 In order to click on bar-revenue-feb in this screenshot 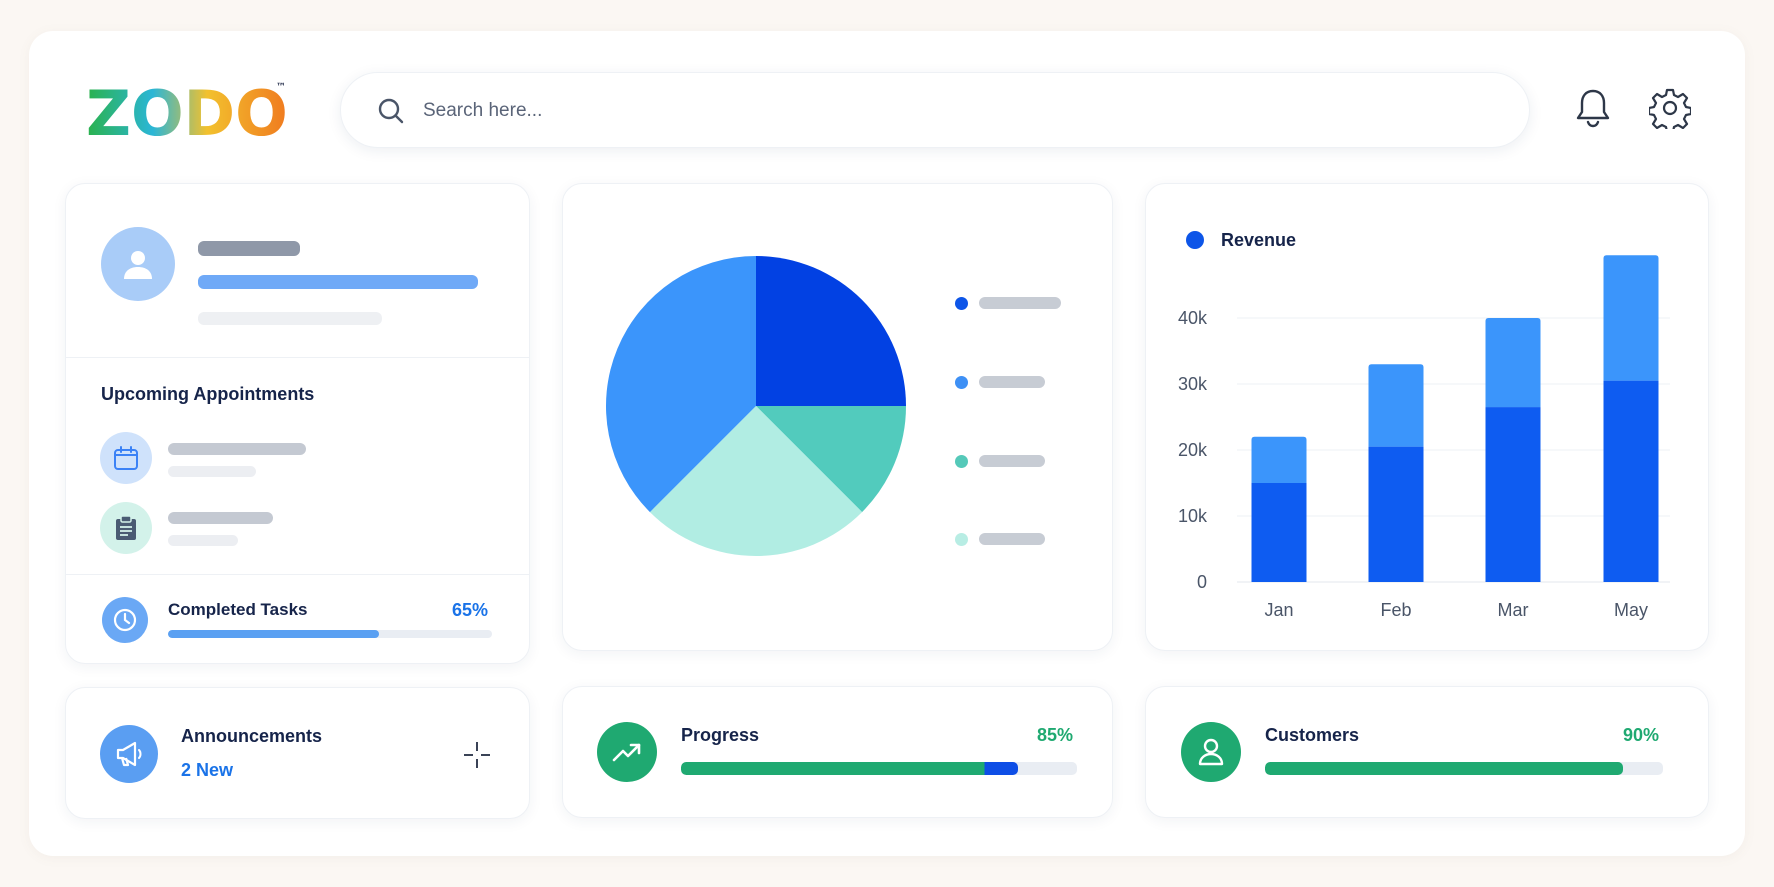, I will do `click(1396, 514)`.